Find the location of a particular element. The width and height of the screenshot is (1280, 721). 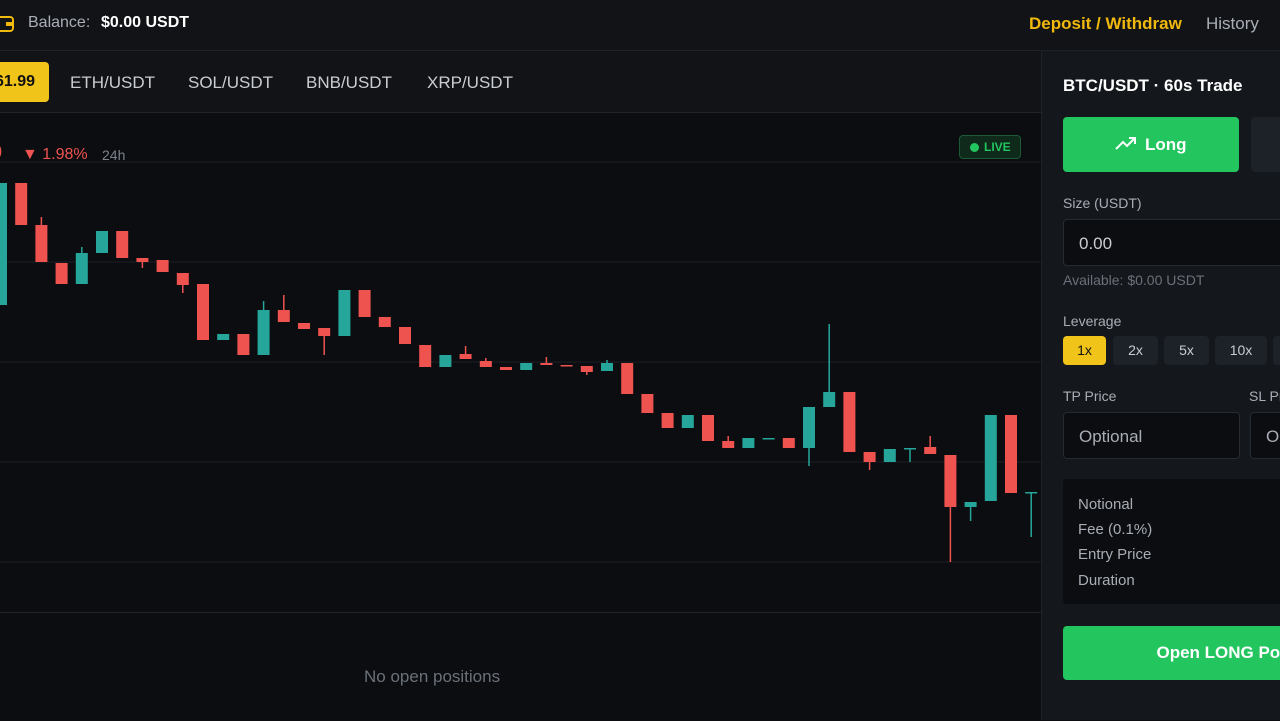

balance-label: Balance: is located at coordinates (59, 22).